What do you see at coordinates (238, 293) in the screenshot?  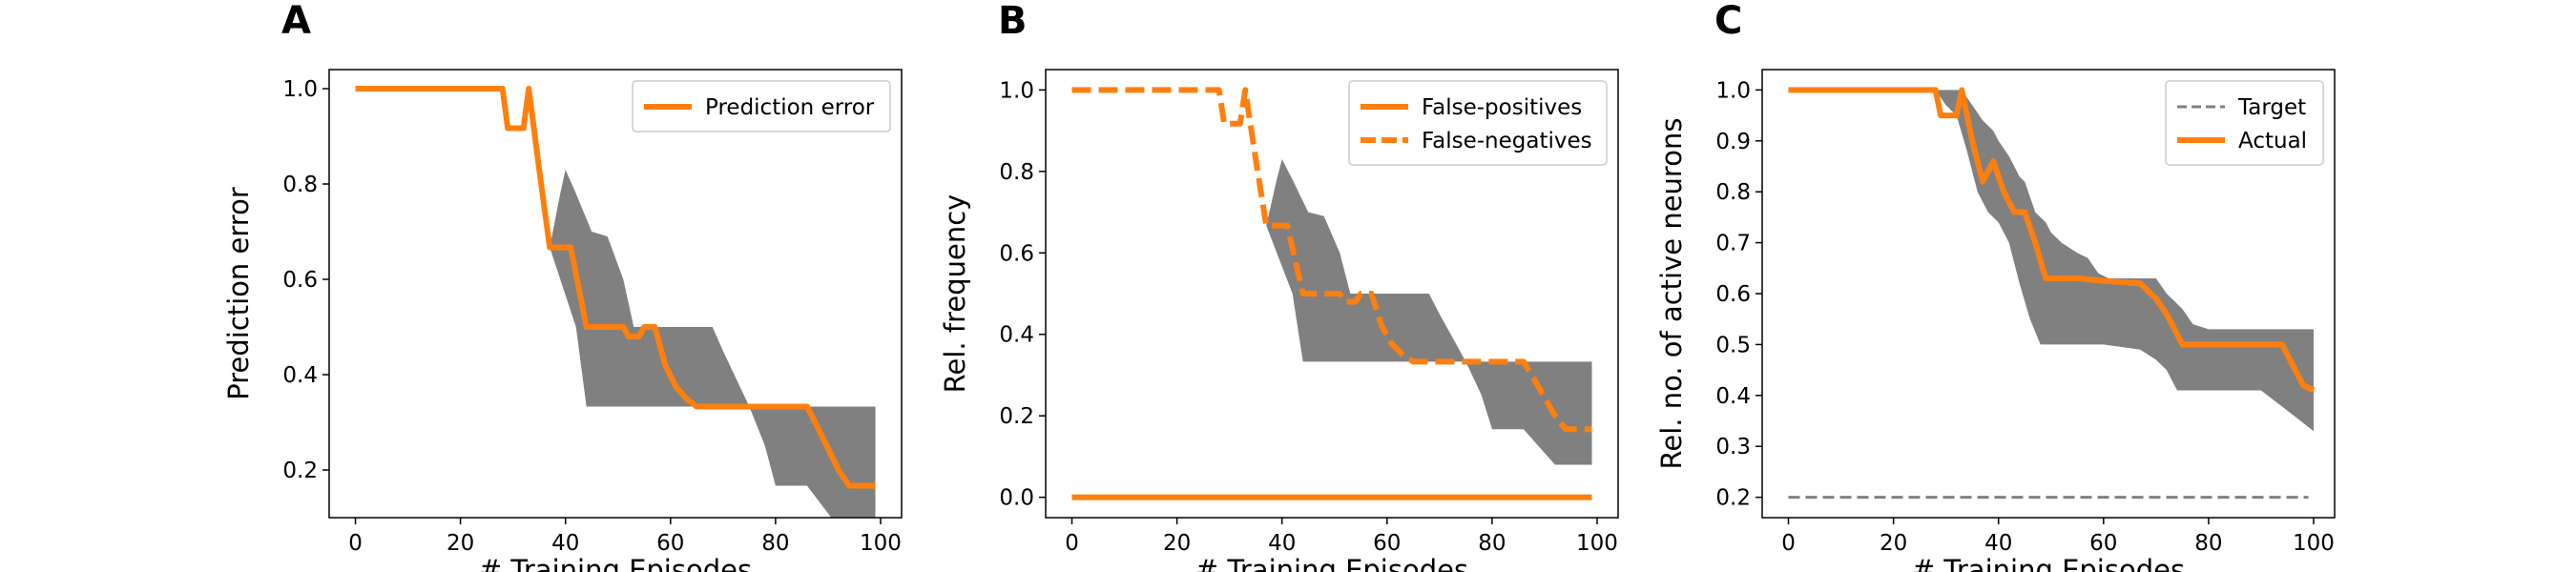 I see `y-axis-label: Prediction error` at bounding box center [238, 293].